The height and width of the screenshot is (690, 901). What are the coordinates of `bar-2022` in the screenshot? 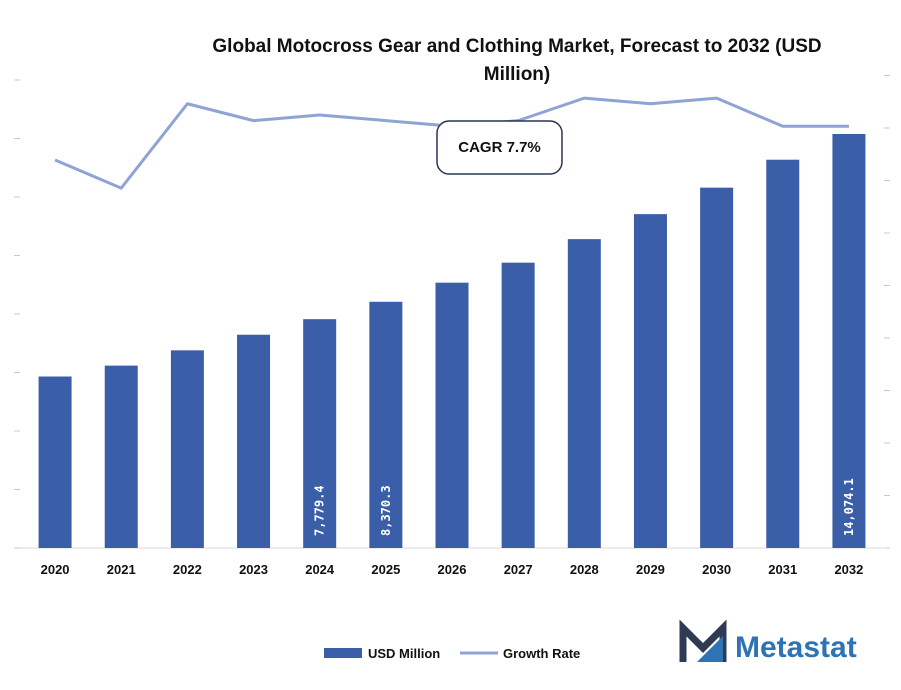 It's located at (187, 449).